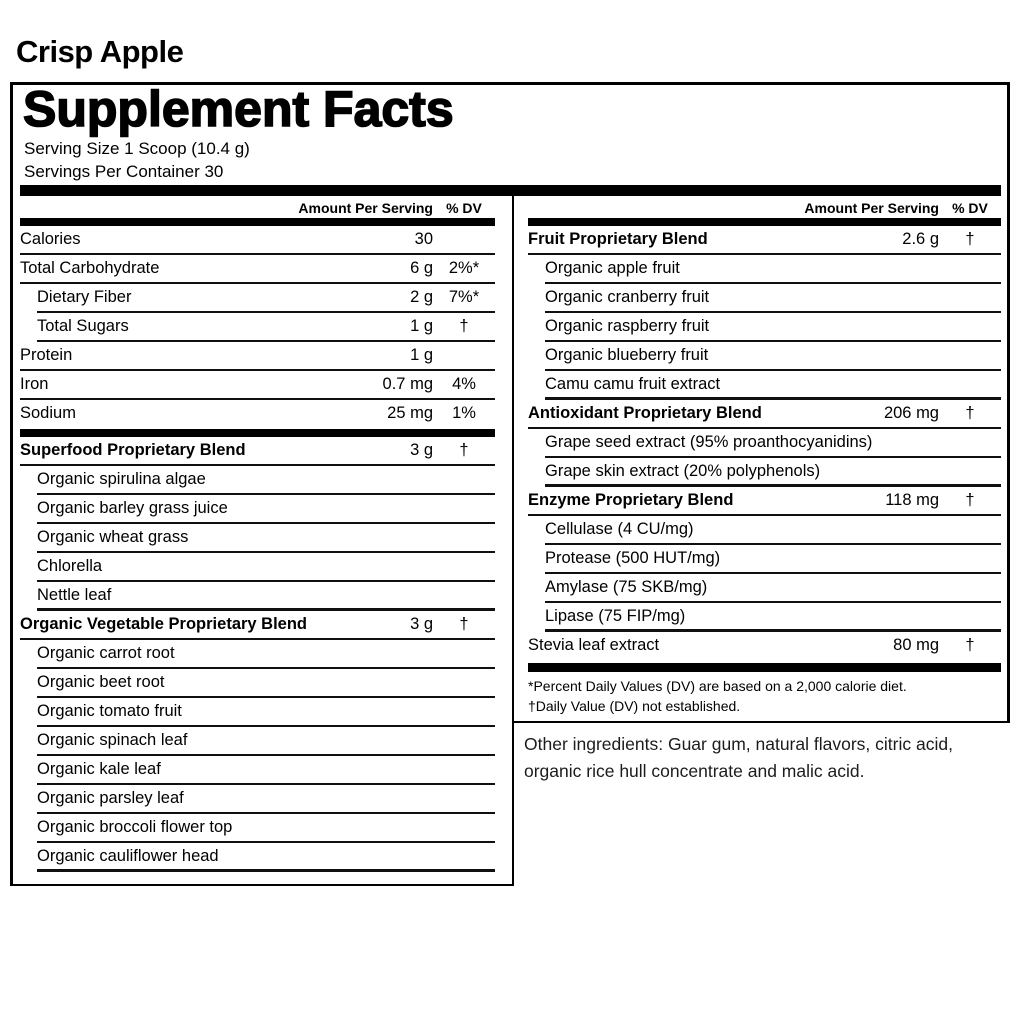  Describe the element at coordinates (423, 239) in the screenshot. I see `nutrient-amount: 30` at that location.